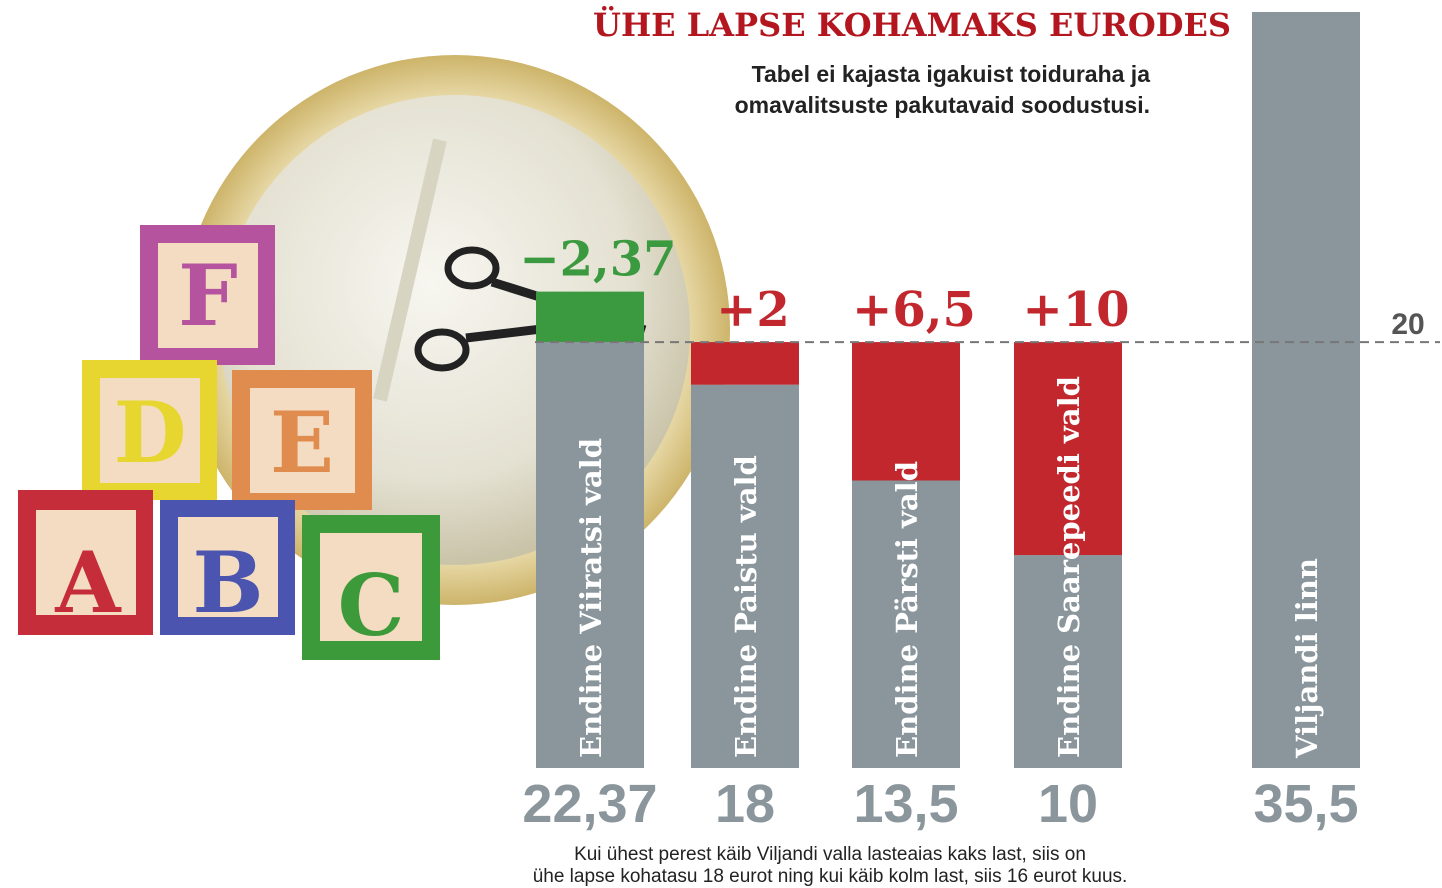 This screenshot has width=1442, height=888. What do you see at coordinates (1305, 804) in the screenshot?
I see `value-label: 35,5` at bounding box center [1305, 804].